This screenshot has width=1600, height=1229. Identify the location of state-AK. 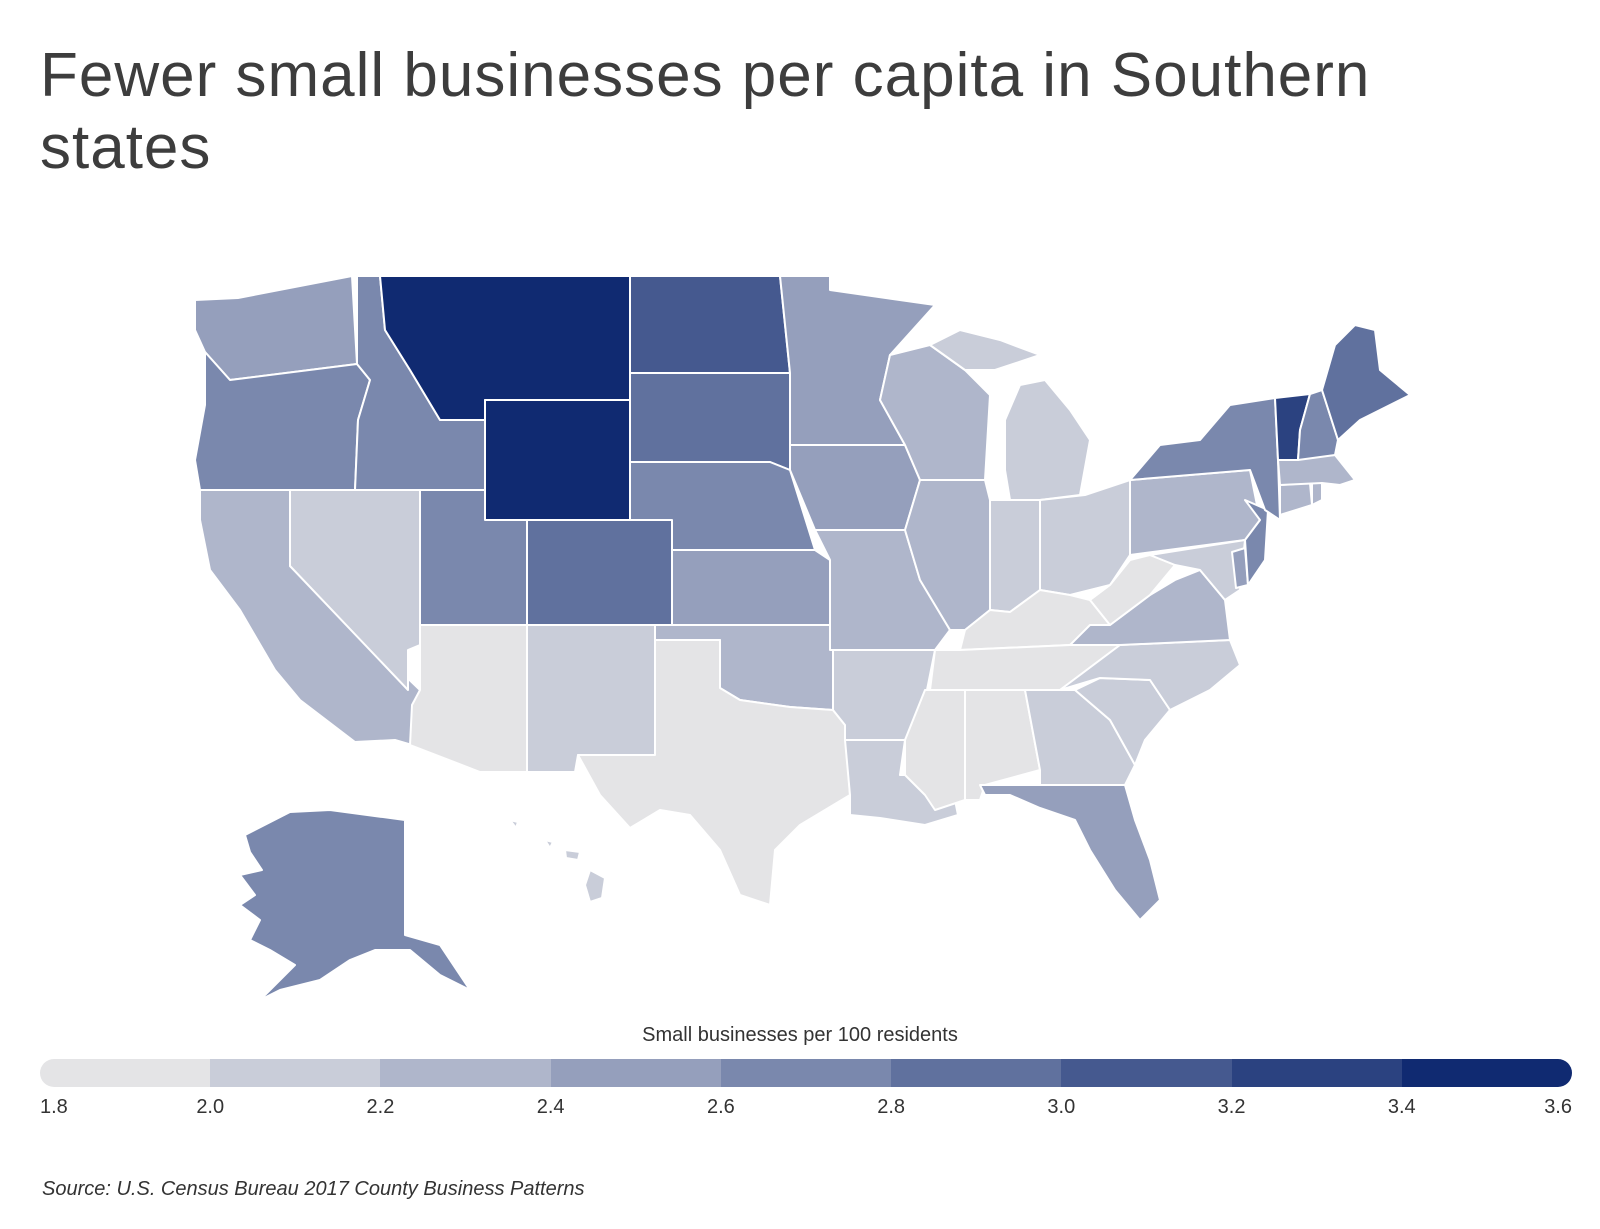
(355, 905).